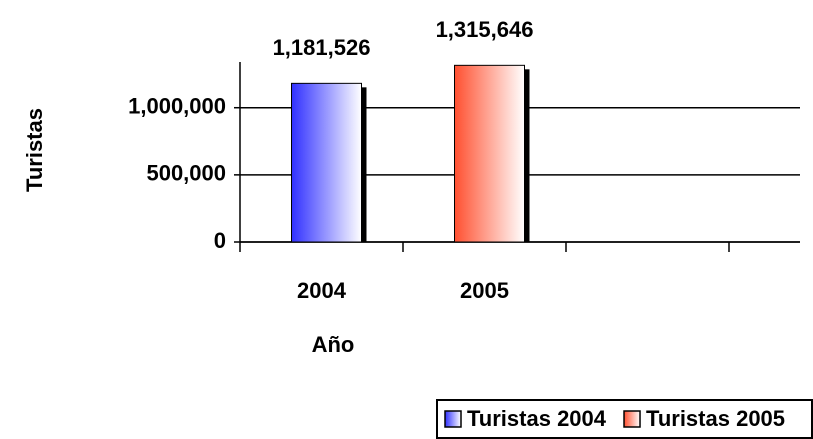 The height and width of the screenshot is (439, 813). What do you see at coordinates (715, 418) in the screenshot?
I see `legend-label: Turistas 2005` at bounding box center [715, 418].